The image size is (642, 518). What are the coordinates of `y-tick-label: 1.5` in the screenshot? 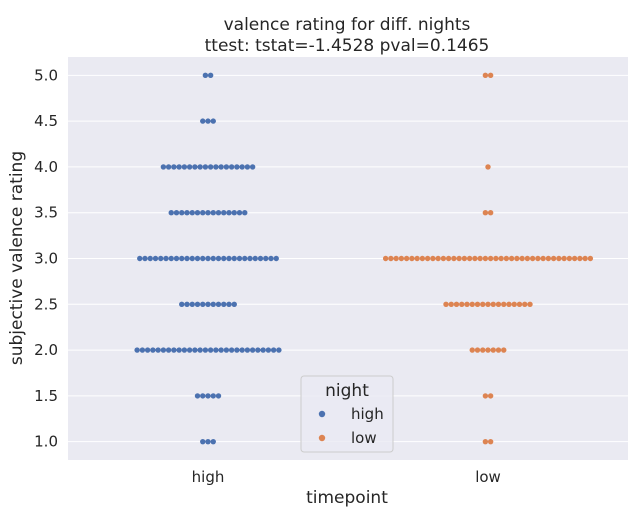 It's located at (46, 396).